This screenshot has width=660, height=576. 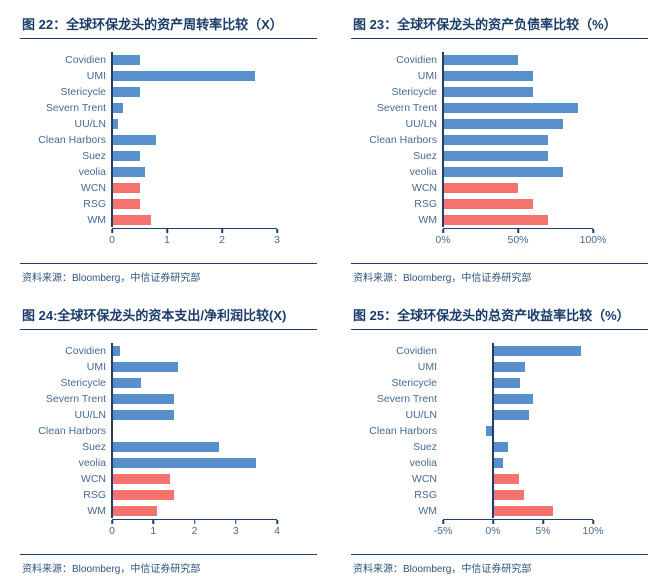 I want to click on bar-row: WCN, so click(x=502, y=479).